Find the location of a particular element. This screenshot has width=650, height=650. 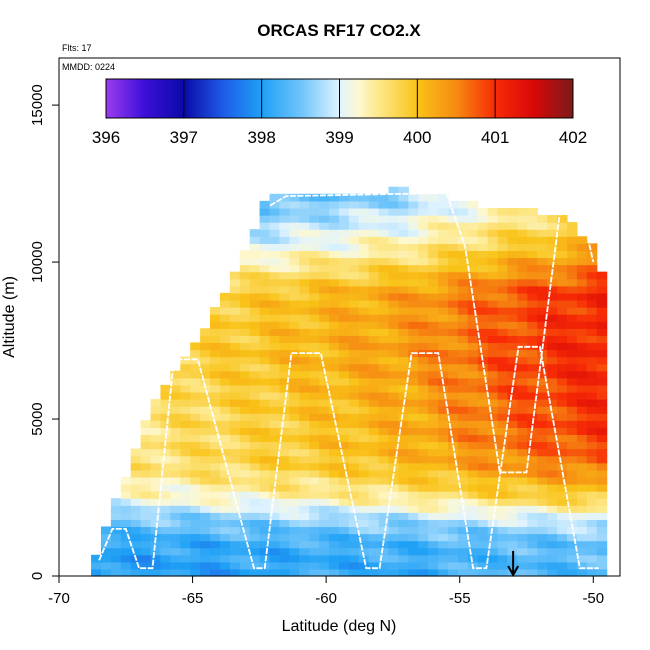

y-tick-label: 5000 is located at coordinates (37, 418).